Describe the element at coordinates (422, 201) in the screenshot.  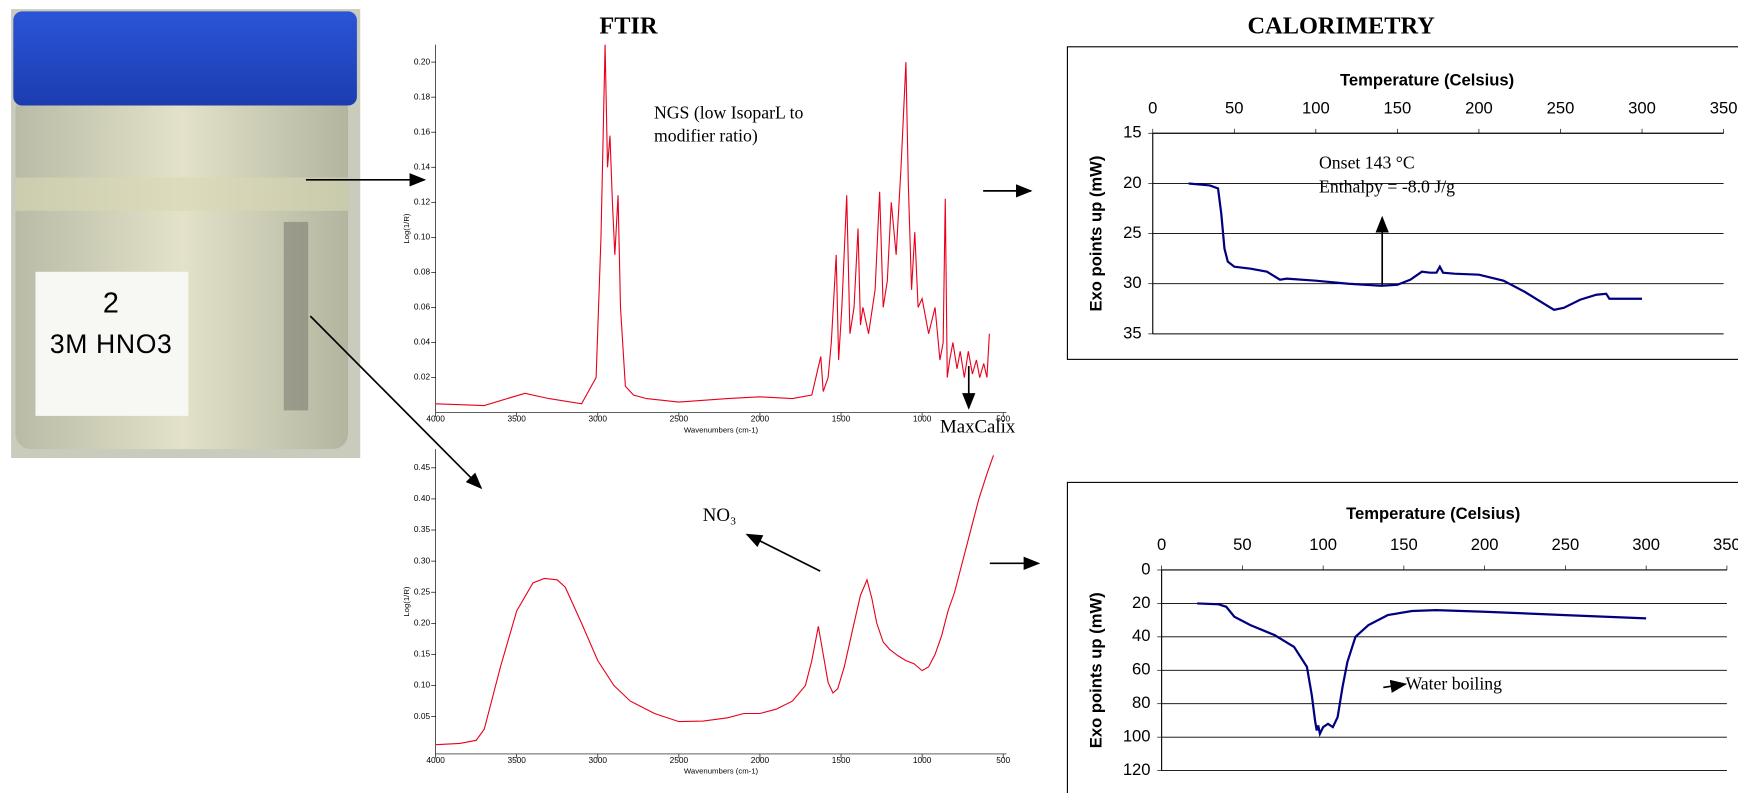
I see `y-tick-label: 0.12` at that location.